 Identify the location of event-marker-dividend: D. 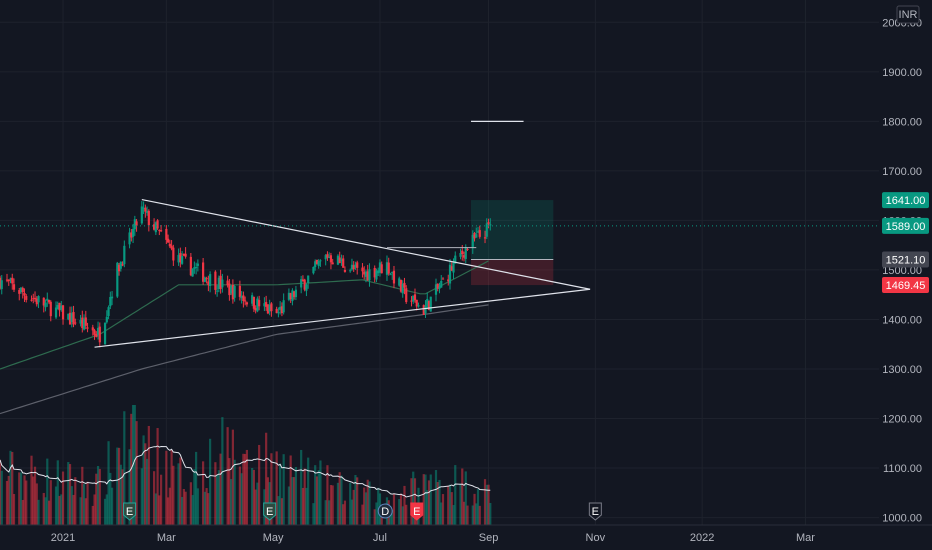
(385, 511).